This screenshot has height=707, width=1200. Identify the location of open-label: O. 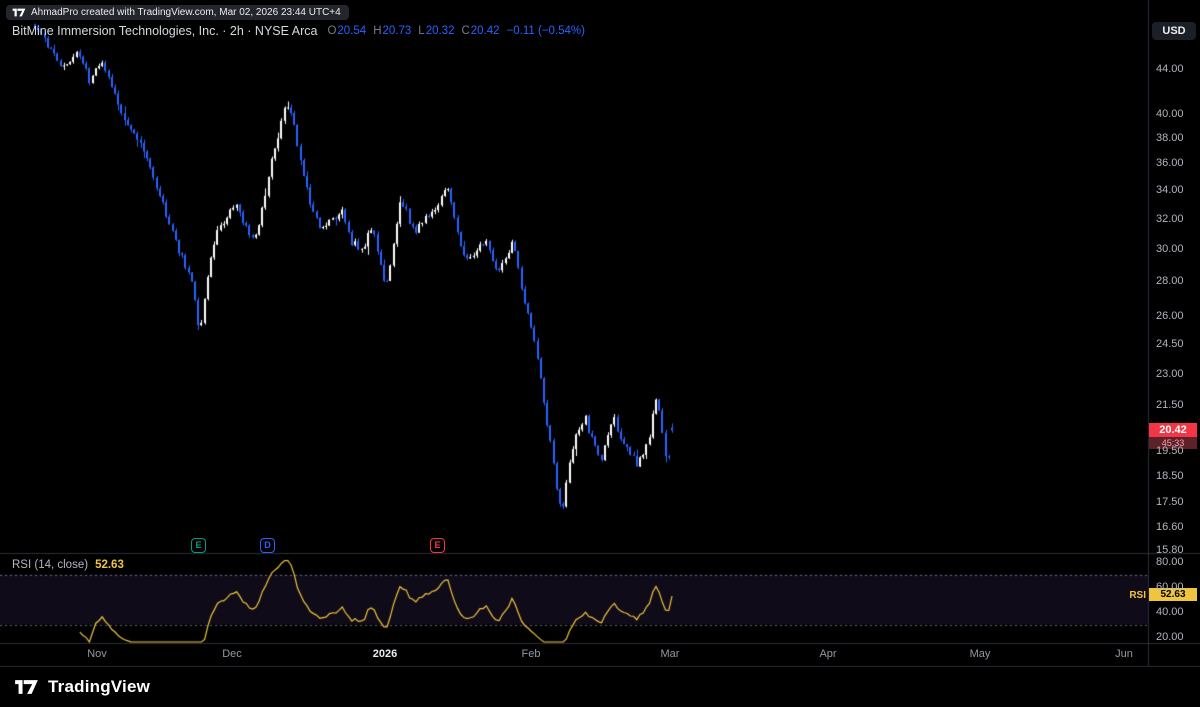
(332, 31).